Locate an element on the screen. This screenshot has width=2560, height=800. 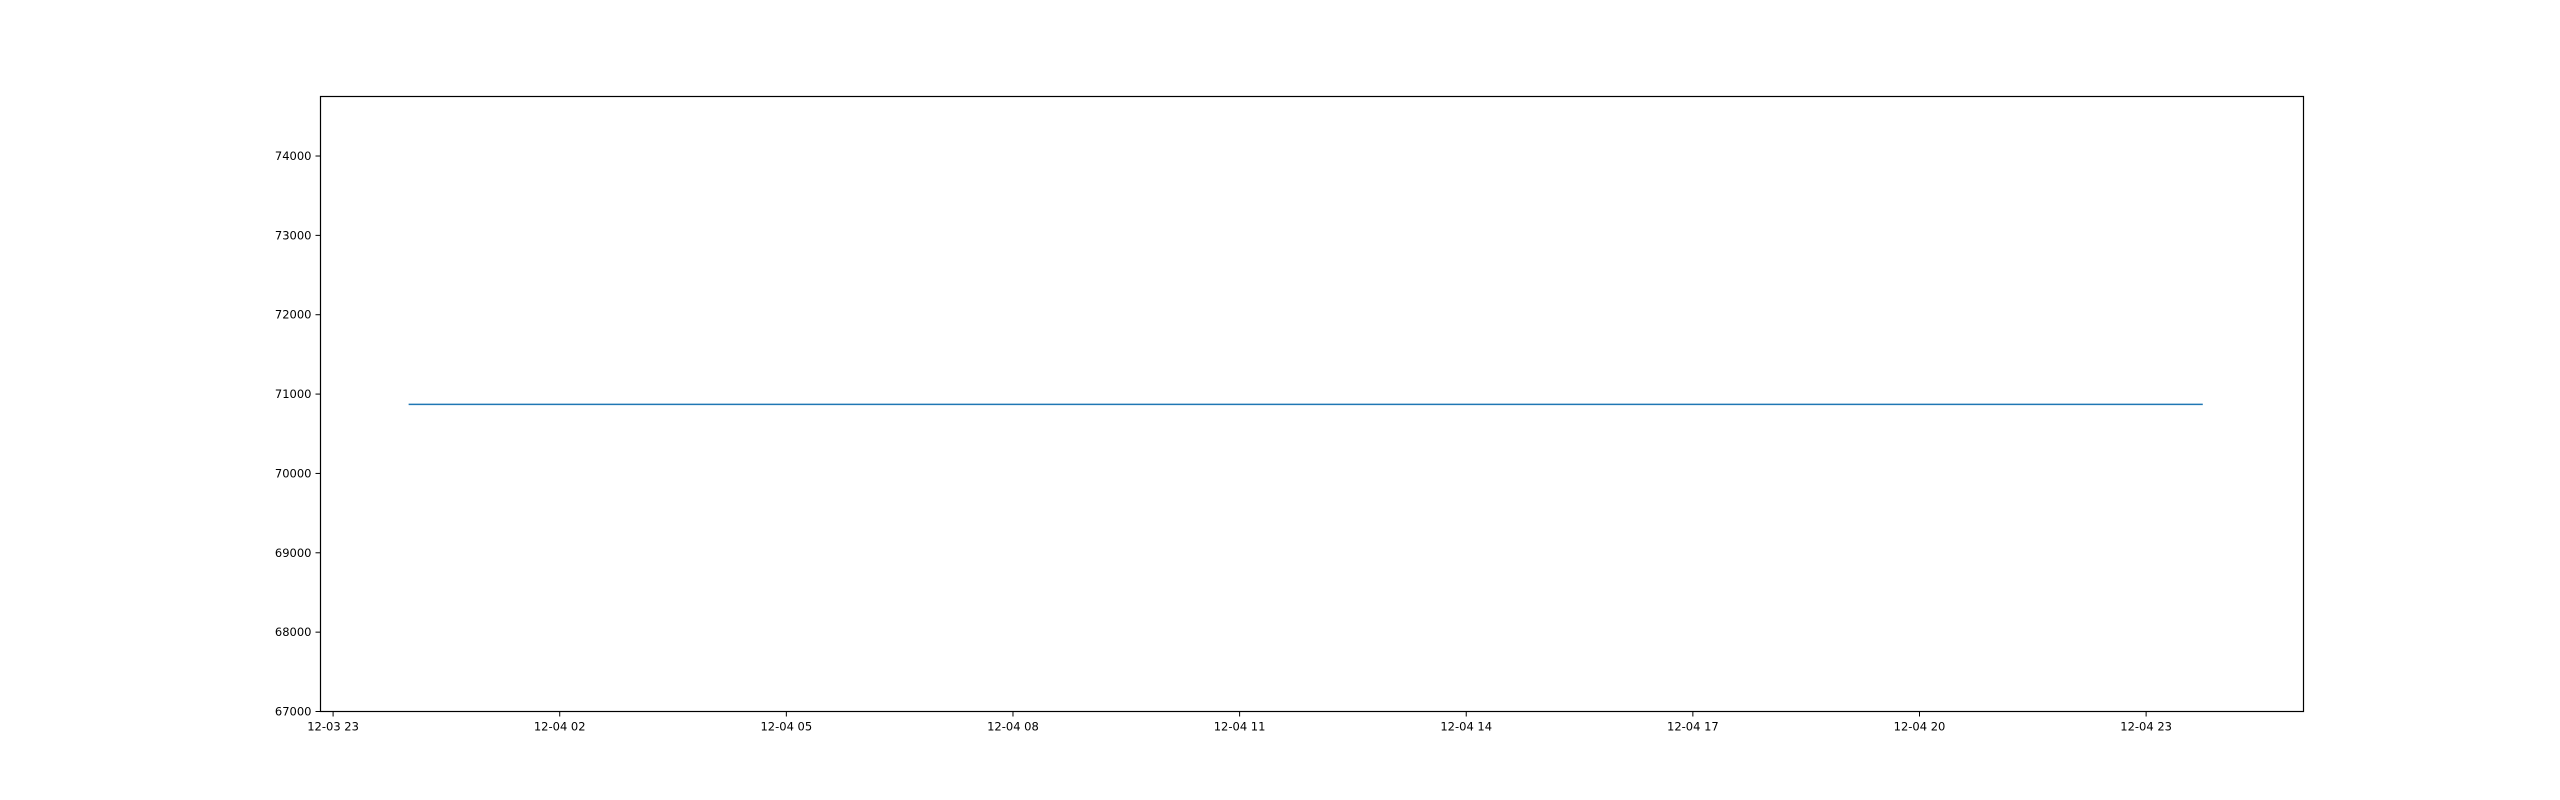
x-tick-label: 12-03 23 is located at coordinates (333, 727).